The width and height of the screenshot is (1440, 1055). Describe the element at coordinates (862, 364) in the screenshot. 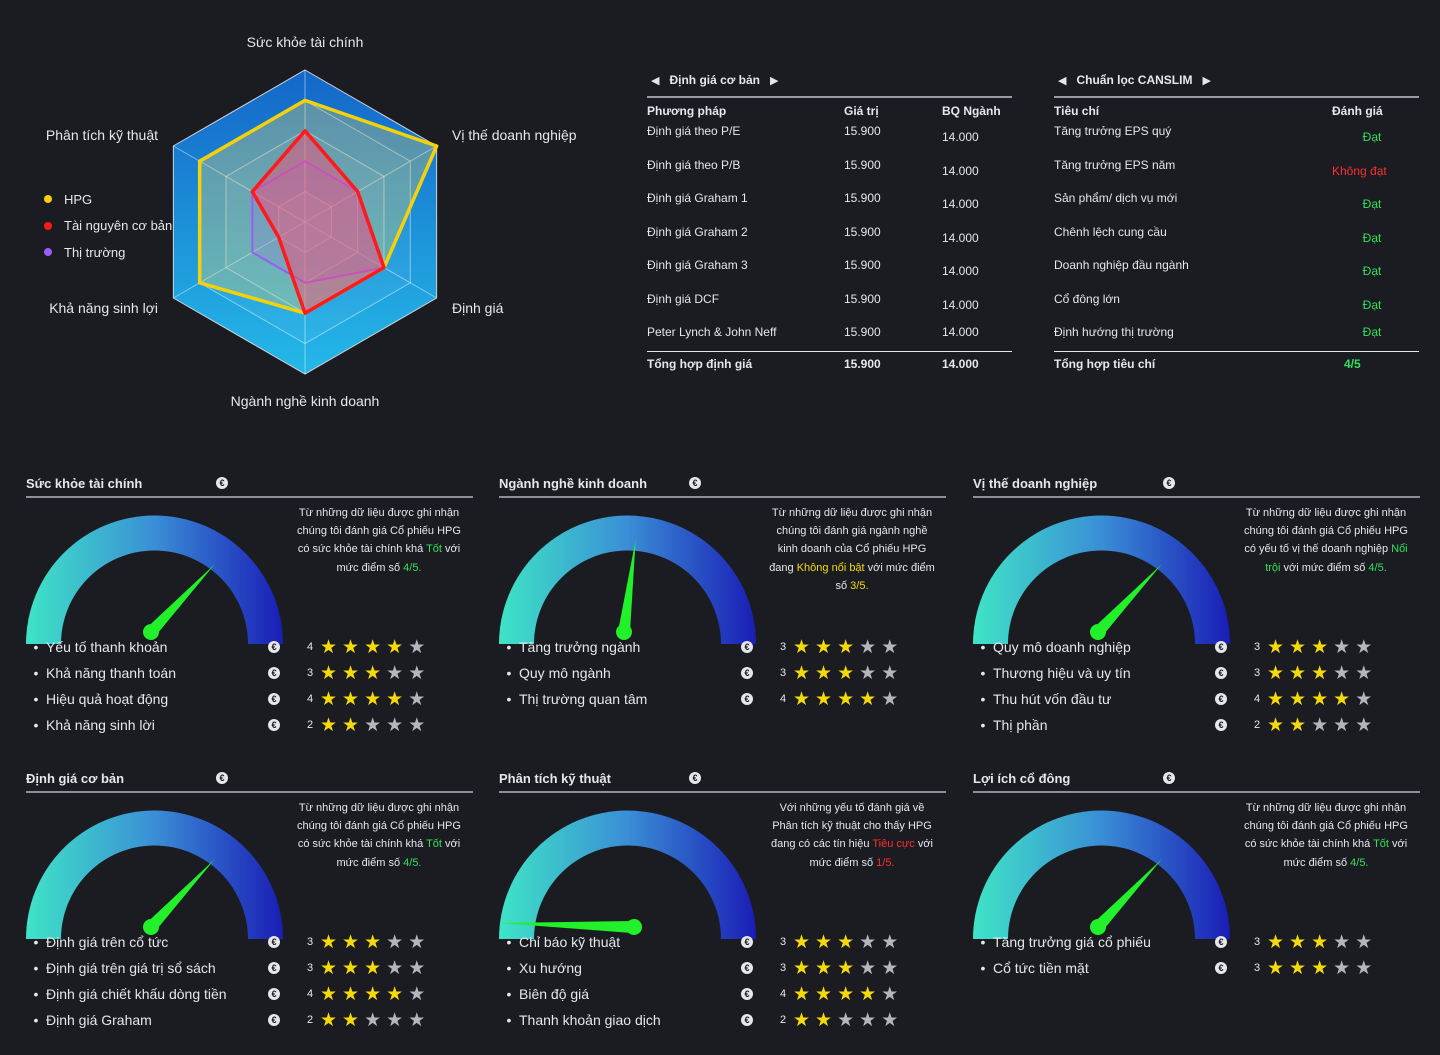

I see `total-value: 15.900` at that location.